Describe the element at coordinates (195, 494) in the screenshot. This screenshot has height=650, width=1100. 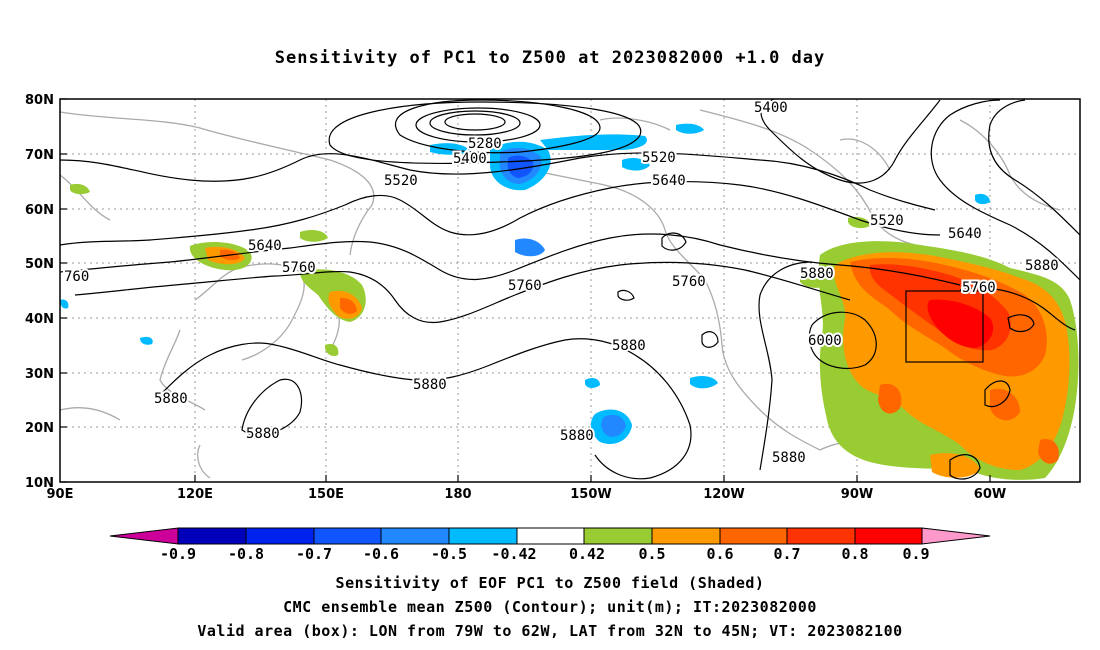
I see `lon-label: 120E` at that location.